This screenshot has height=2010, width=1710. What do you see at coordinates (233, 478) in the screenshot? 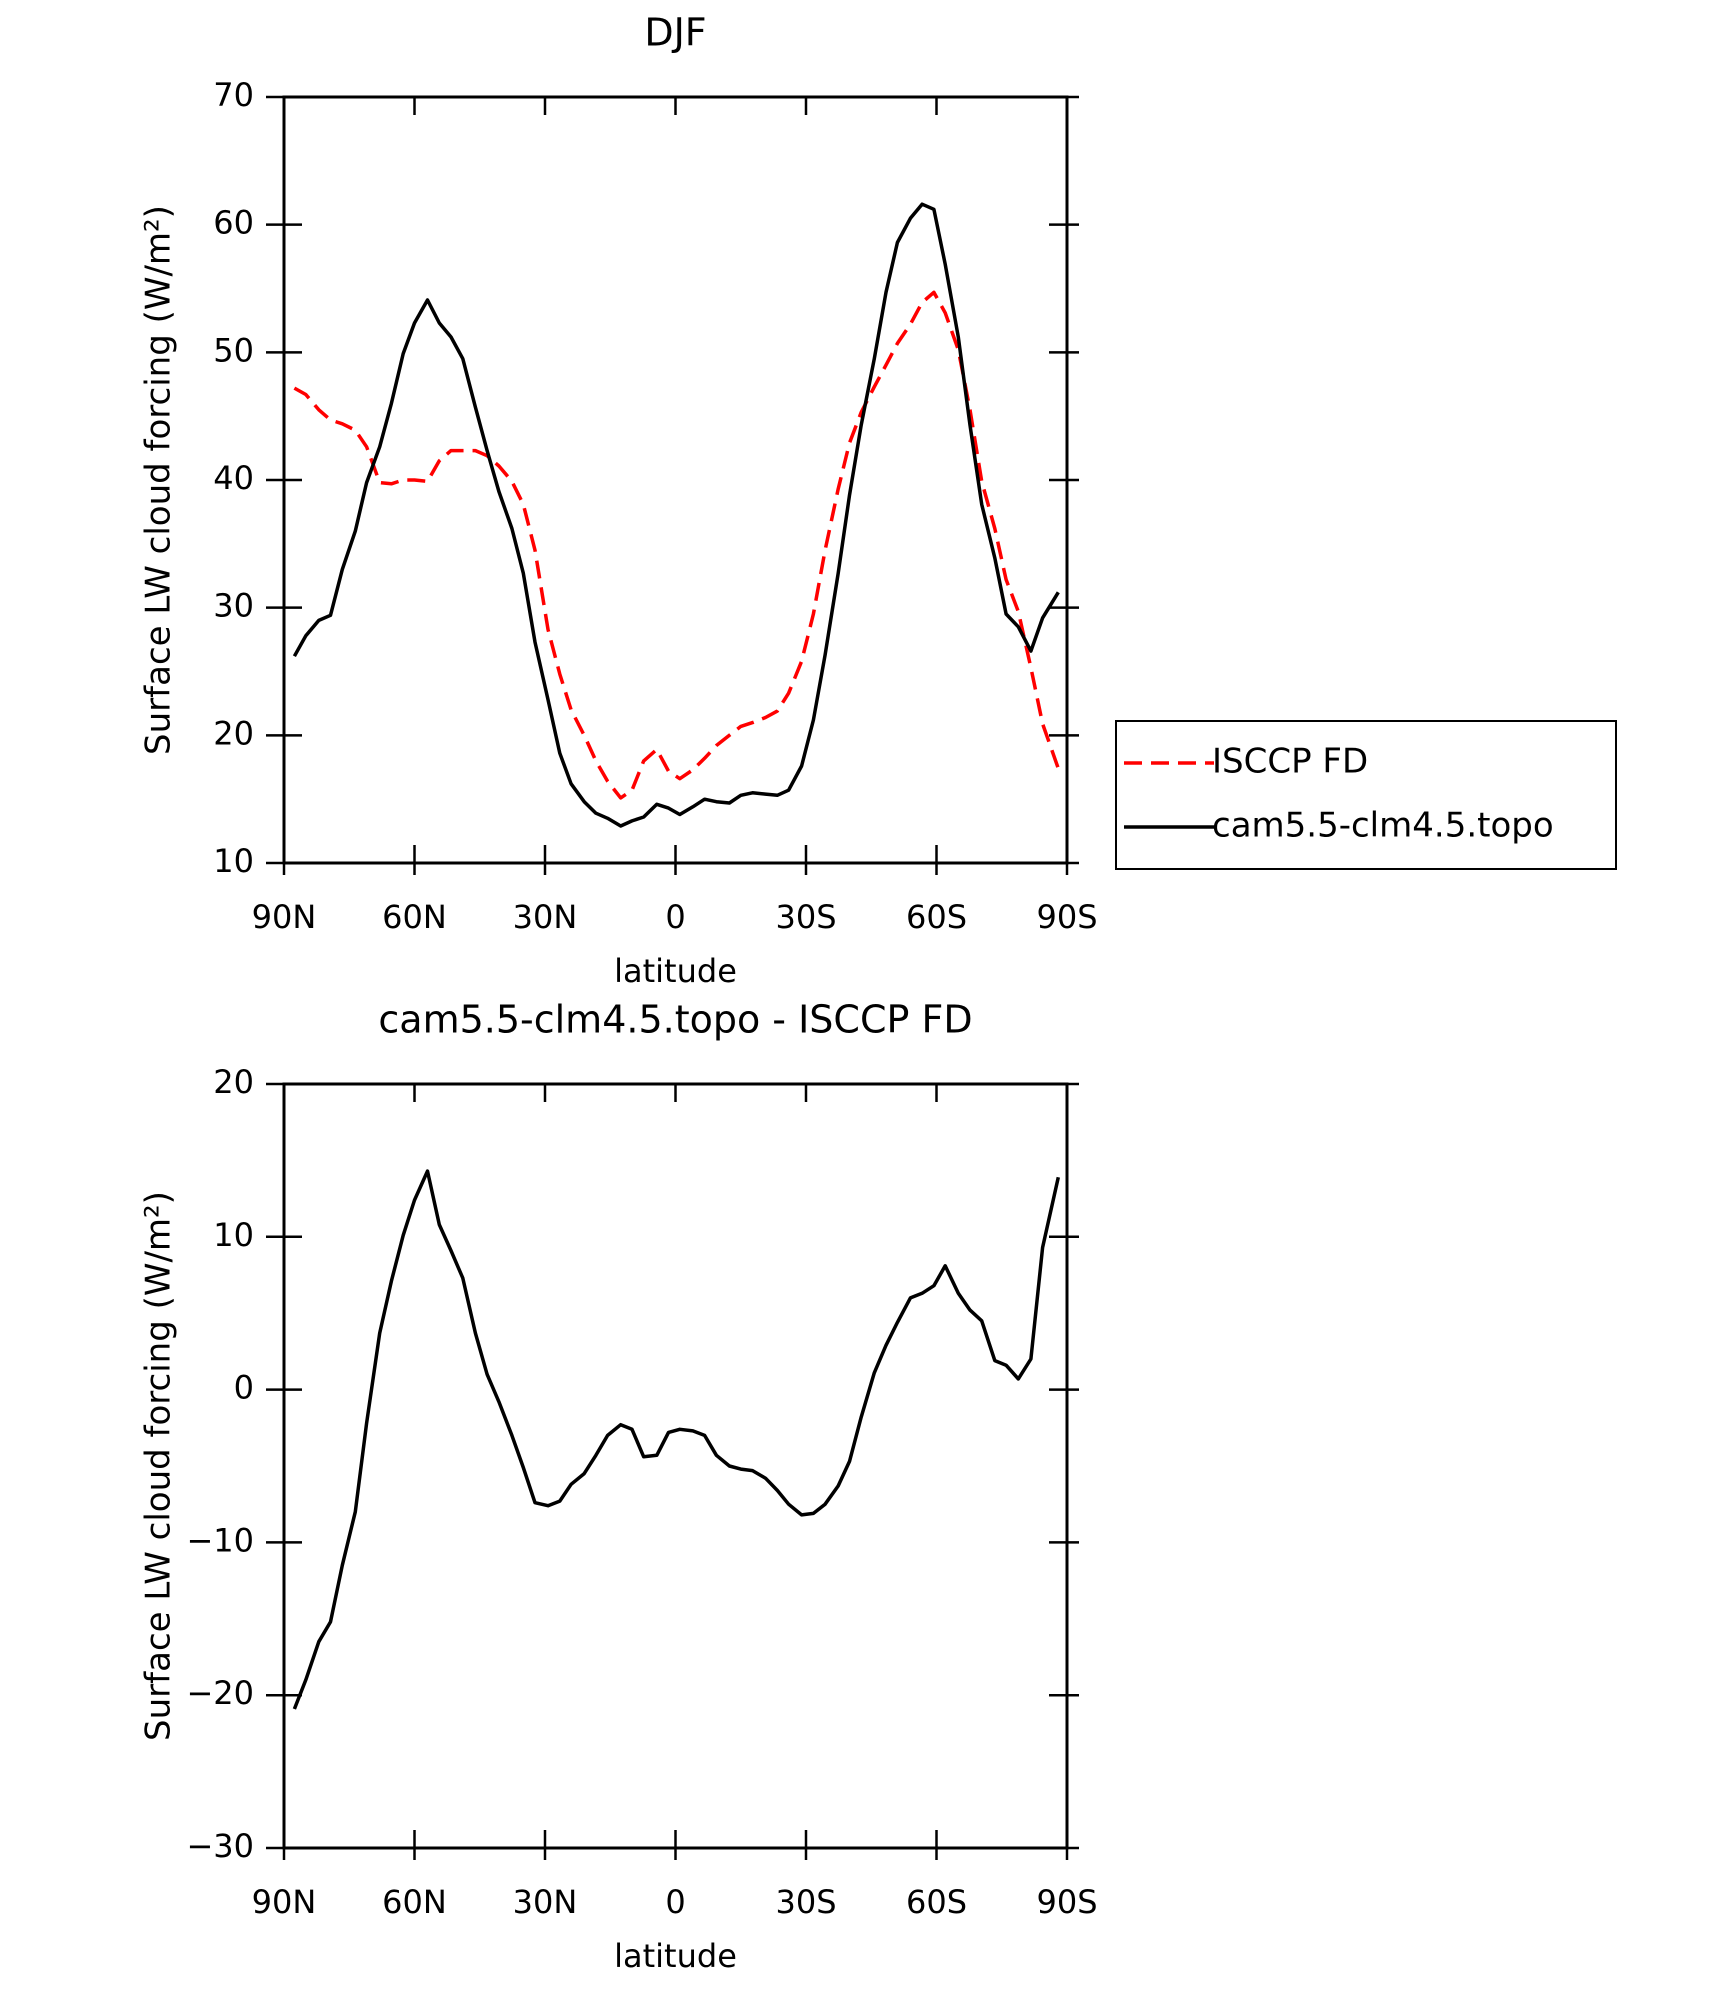
I see `y-tick-label: 40` at bounding box center [233, 478].